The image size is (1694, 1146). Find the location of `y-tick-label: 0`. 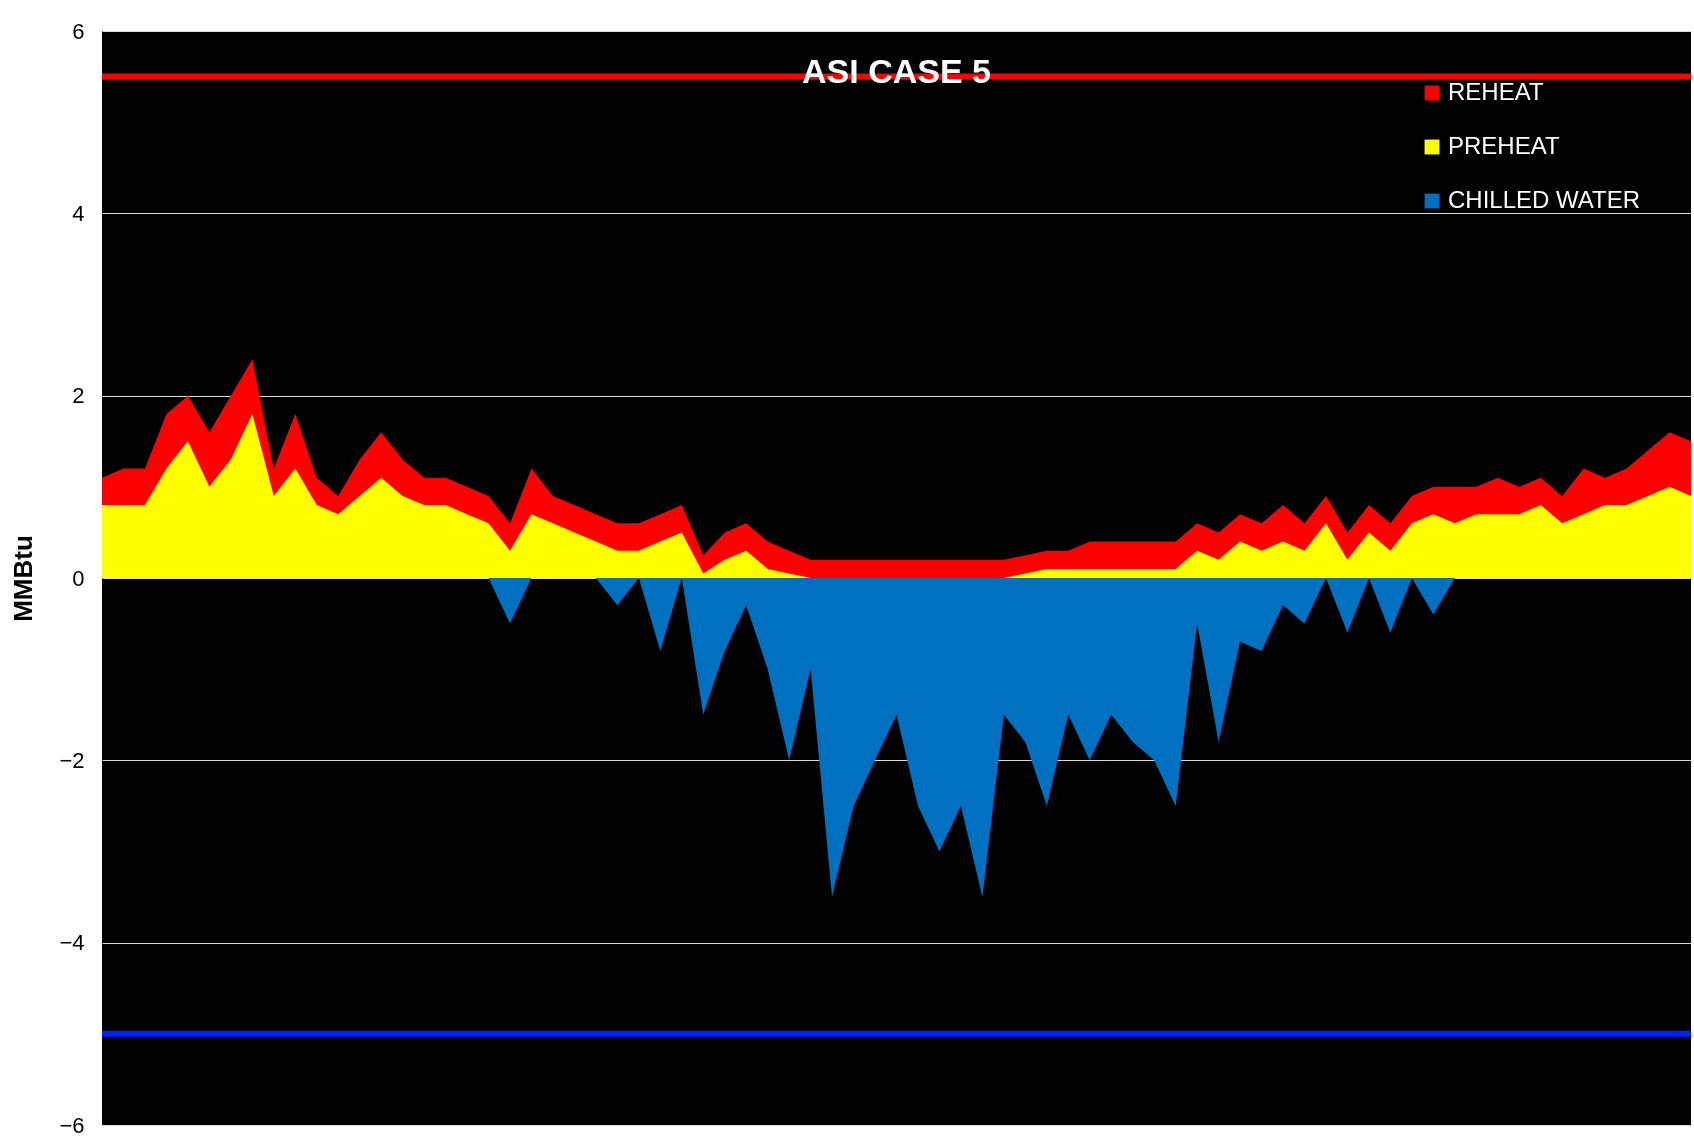

y-tick-label: 0 is located at coordinates (78, 578).